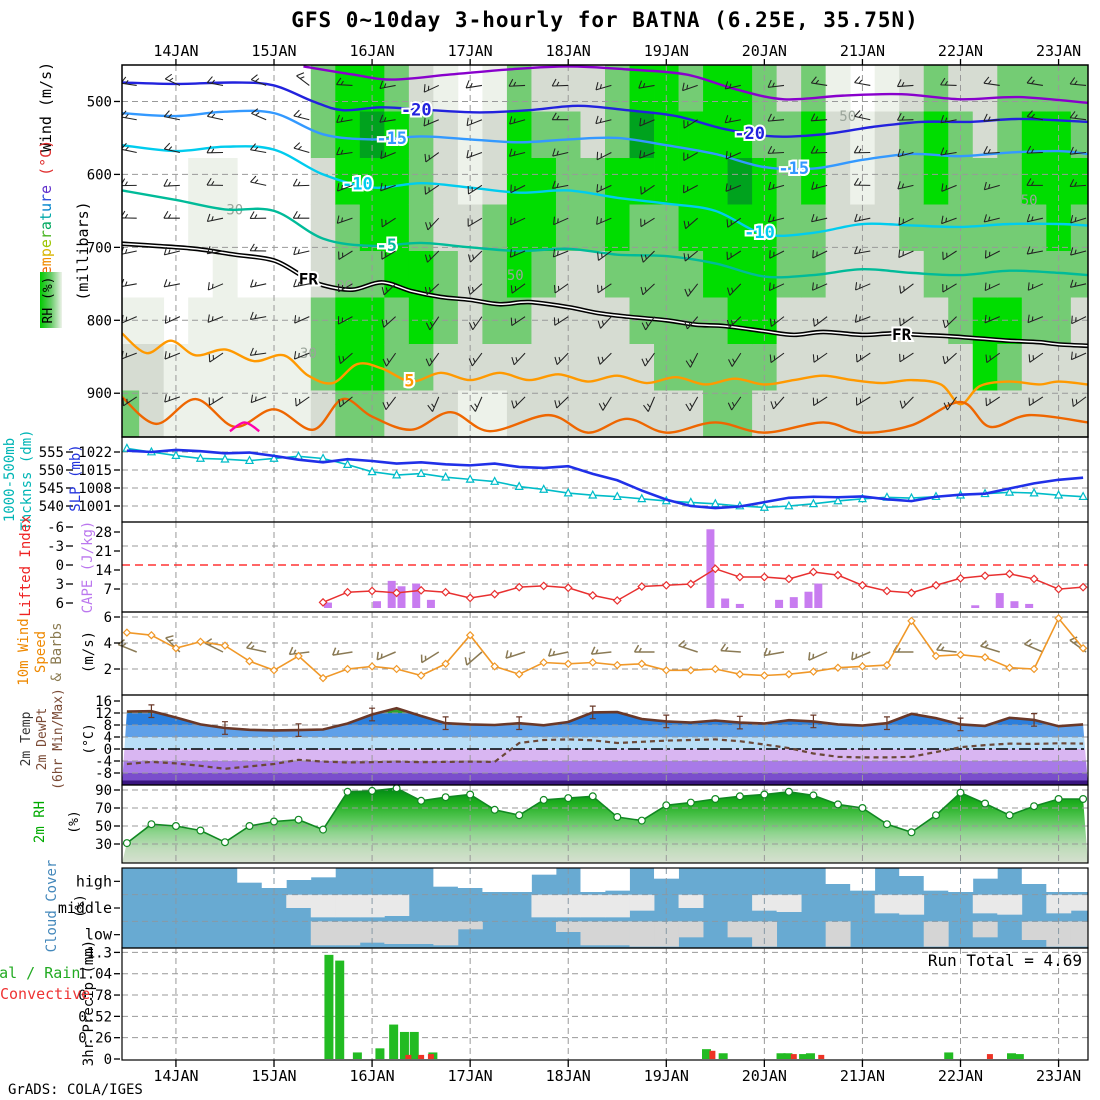 The width and height of the screenshot is (1100, 1100). Describe the element at coordinates (95, 453) in the screenshot. I see `svg-text: 1022` at that location.